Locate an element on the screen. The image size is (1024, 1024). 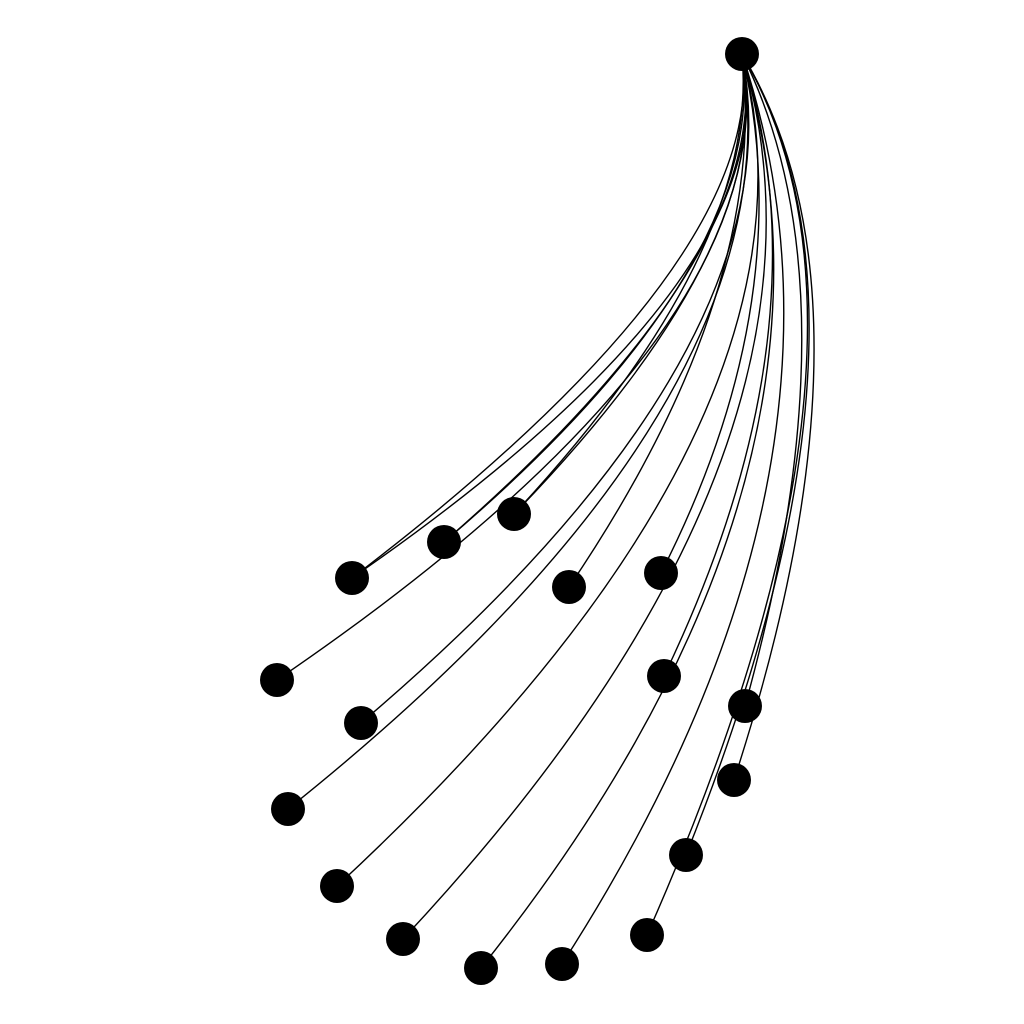
node-n14 is located at coordinates (403, 939).